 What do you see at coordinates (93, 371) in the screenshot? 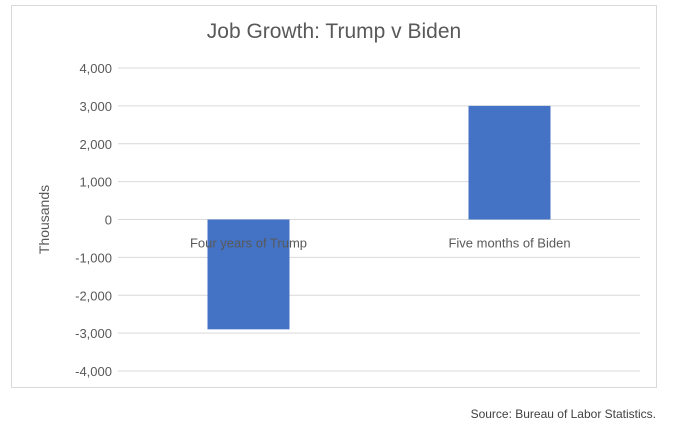
I see `y-tick-label: -4,000` at bounding box center [93, 371].